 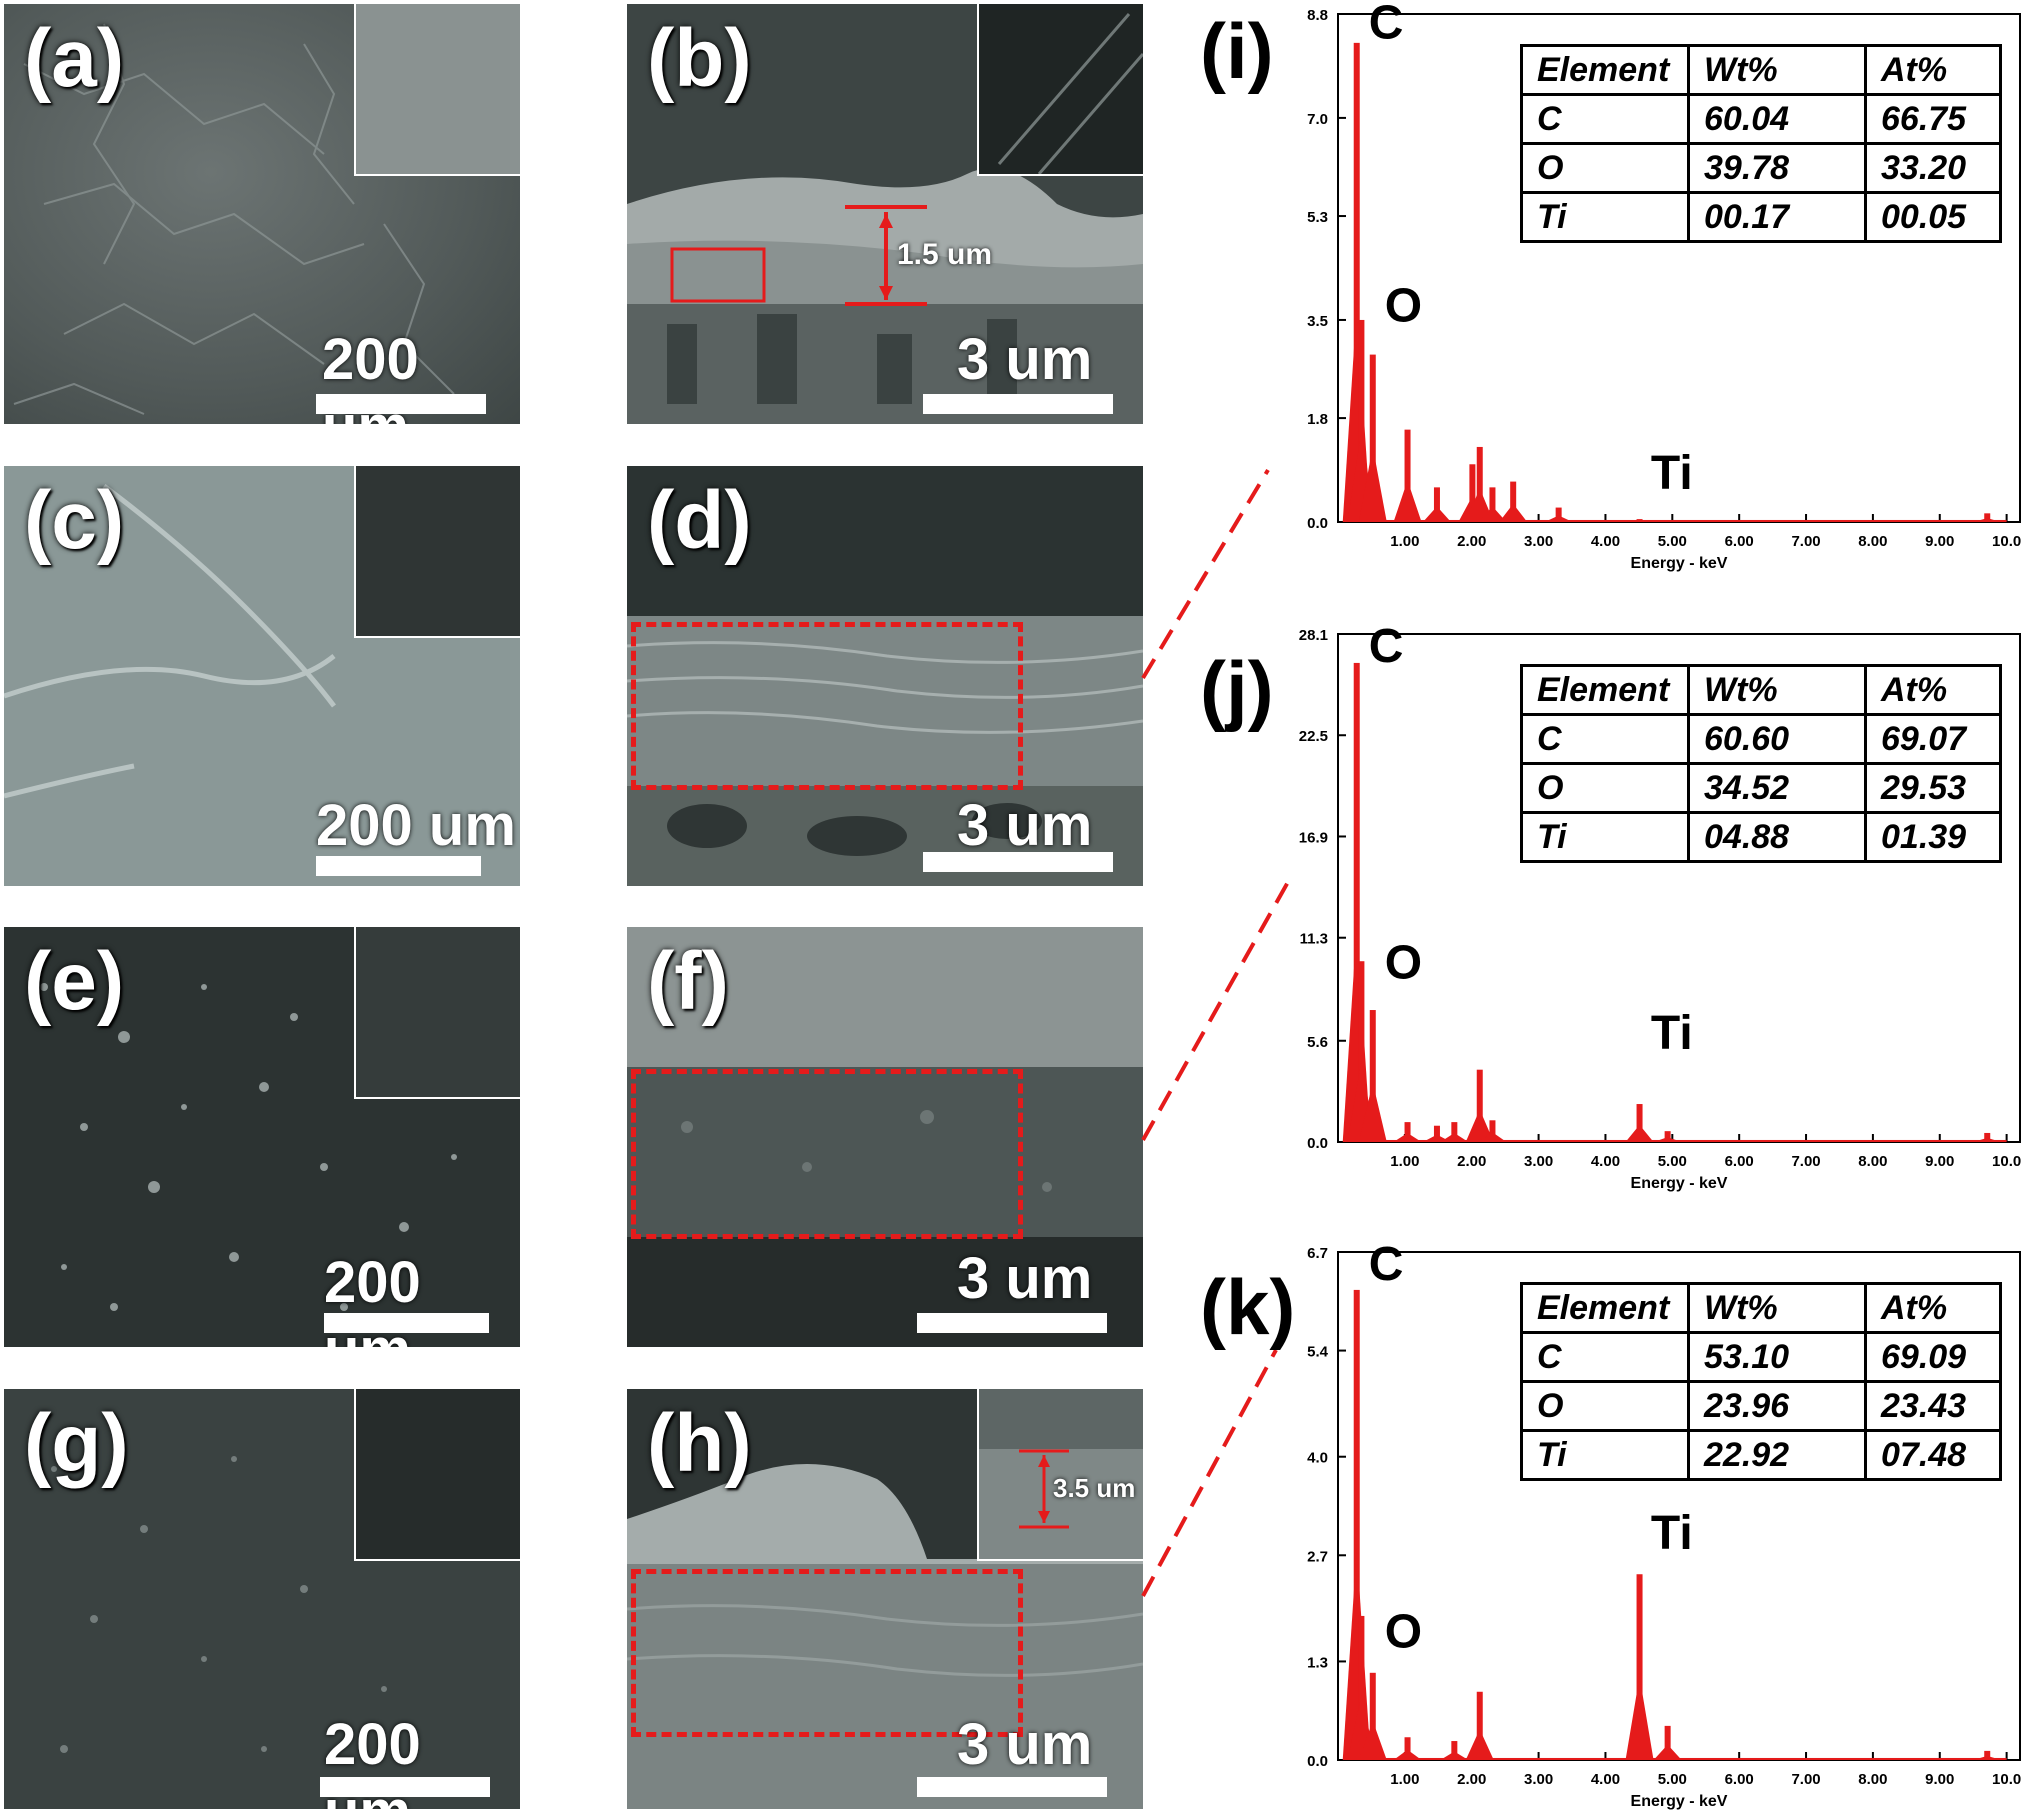 I want to click on thickness-label: 1.5 um, so click(x=945, y=254).